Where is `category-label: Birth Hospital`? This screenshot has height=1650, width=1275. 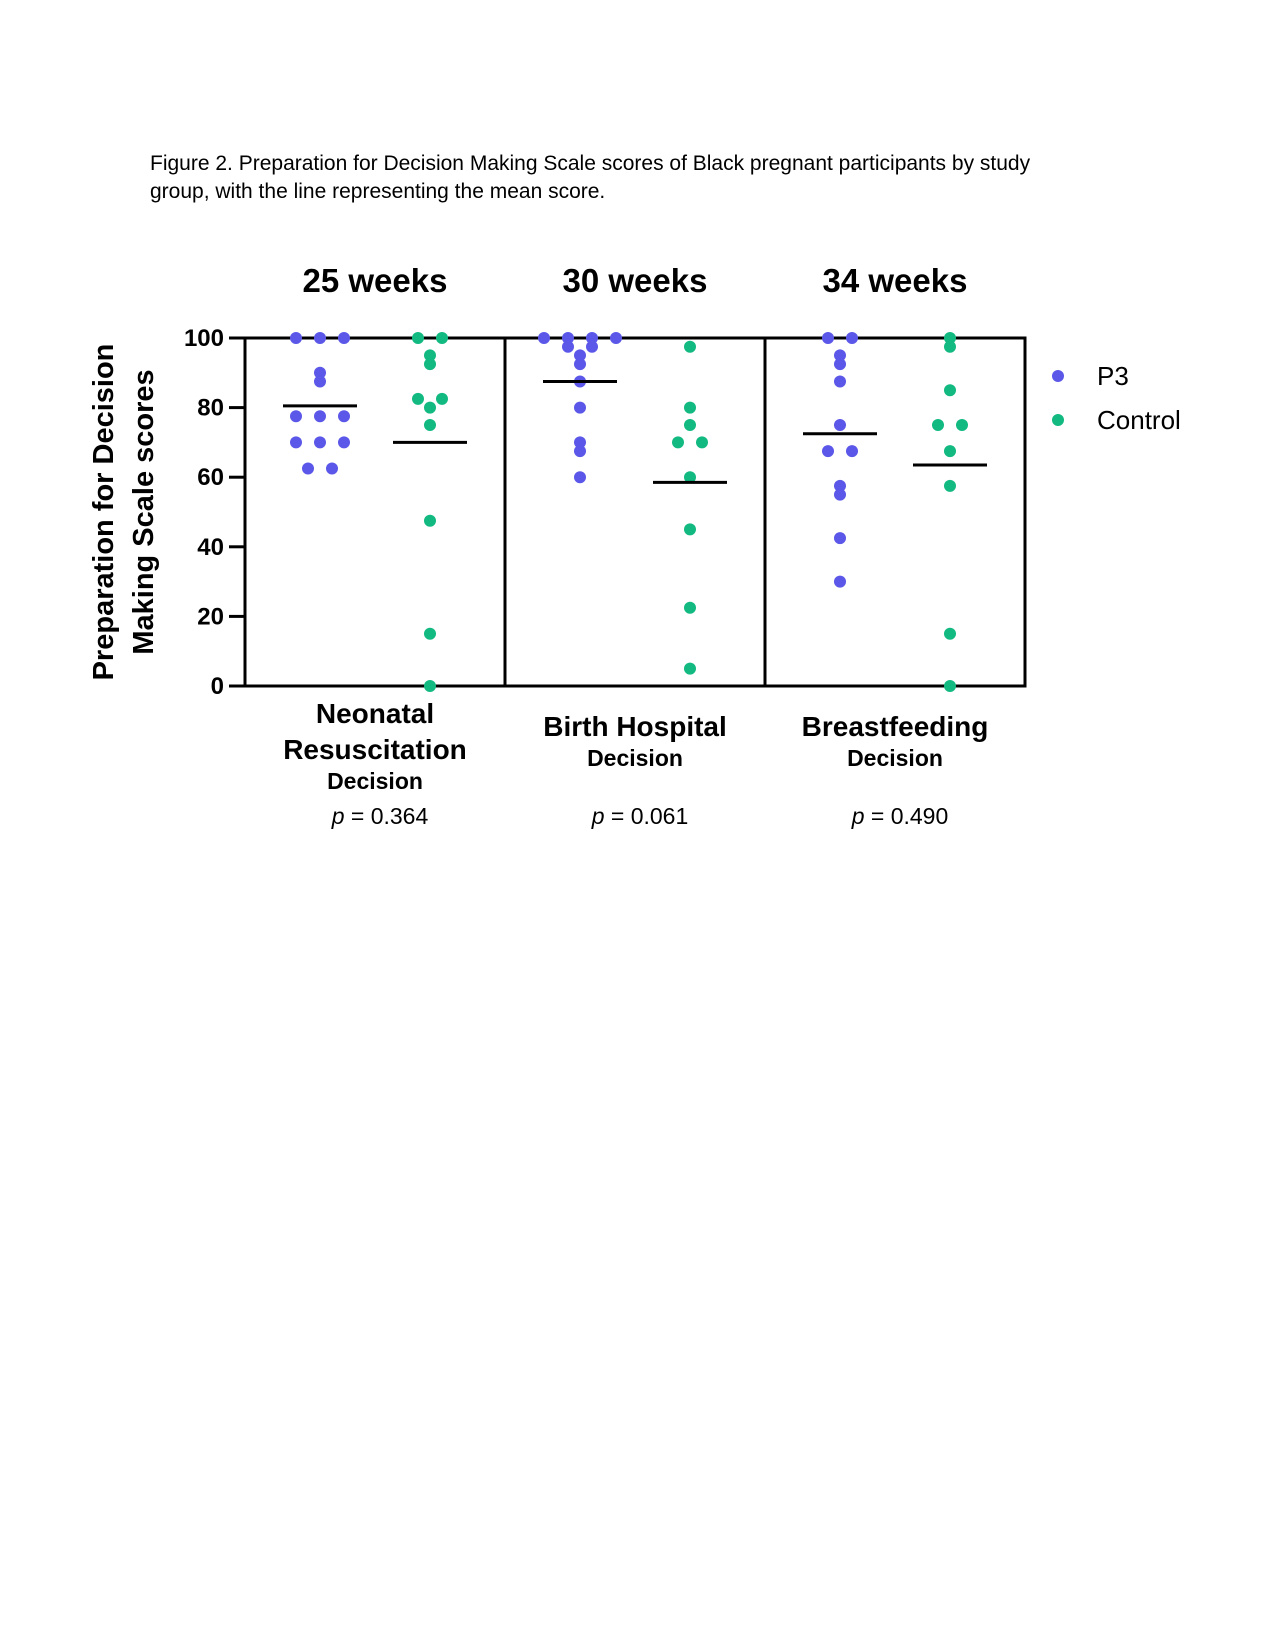 category-label: Birth Hospital is located at coordinates (635, 726).